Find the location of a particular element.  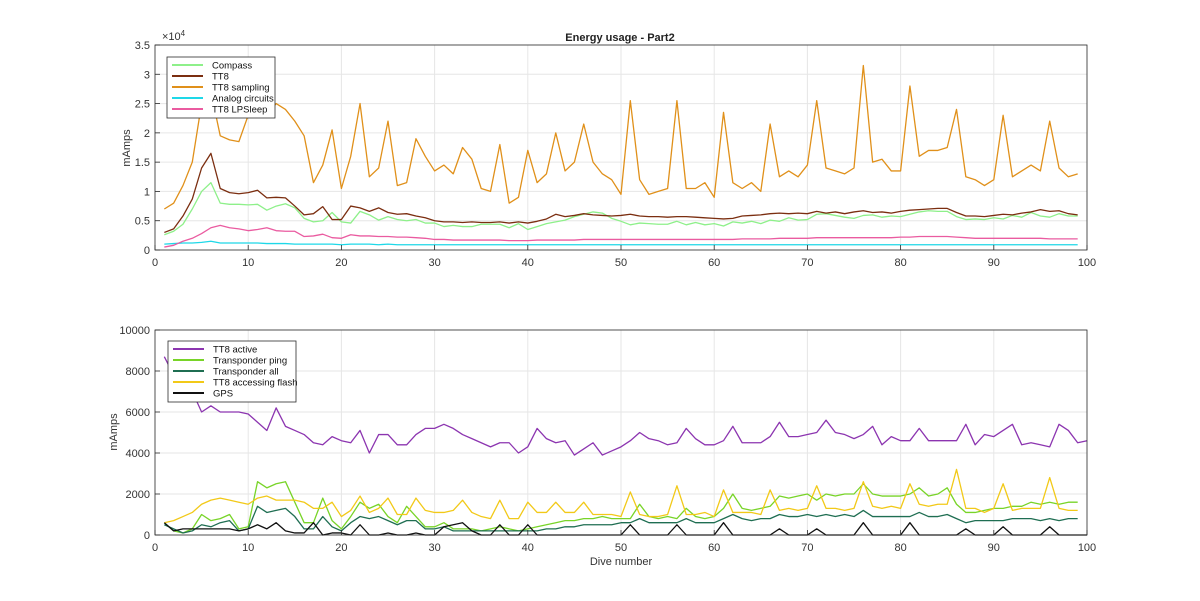

bottom-x-axis-label: Dive number is located at coordinates (621, 562).